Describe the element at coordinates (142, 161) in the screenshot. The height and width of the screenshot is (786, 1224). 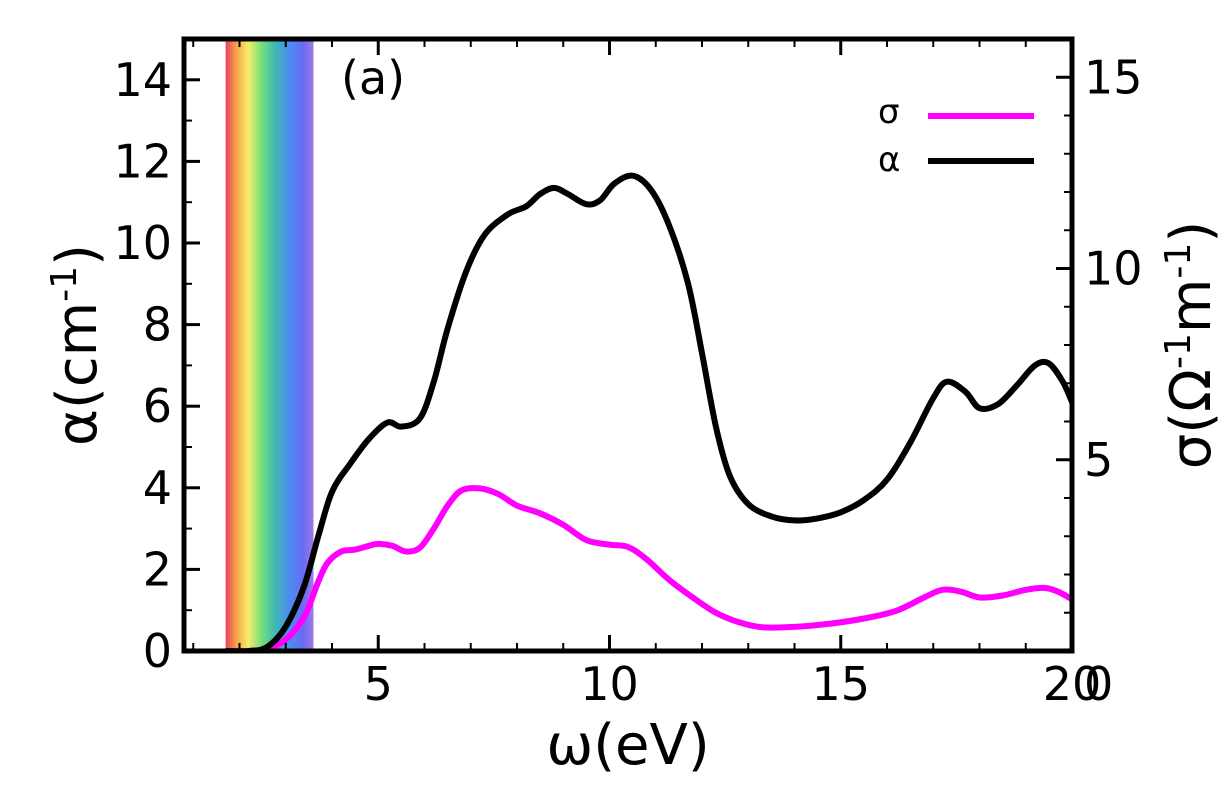
I see `y-left-tick-label: 12` at that location.